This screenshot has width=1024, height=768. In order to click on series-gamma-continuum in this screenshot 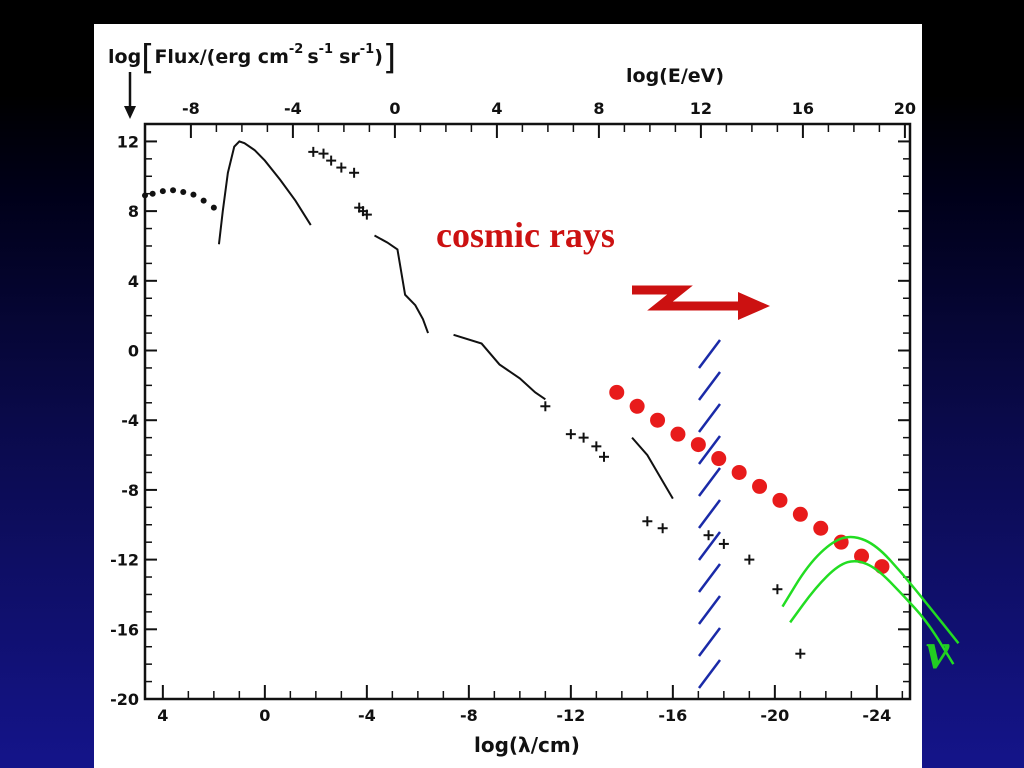, I will do `click(499, 367)`.